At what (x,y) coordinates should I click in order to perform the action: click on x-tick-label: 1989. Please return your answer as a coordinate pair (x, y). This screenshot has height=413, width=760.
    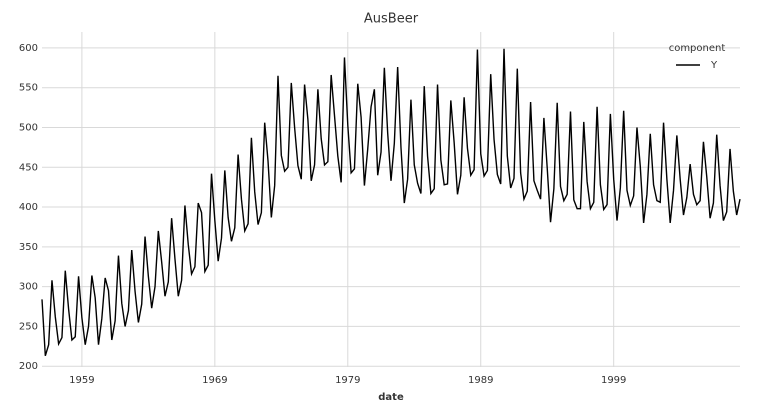
    Looking at the image, I should click on (480, 380).